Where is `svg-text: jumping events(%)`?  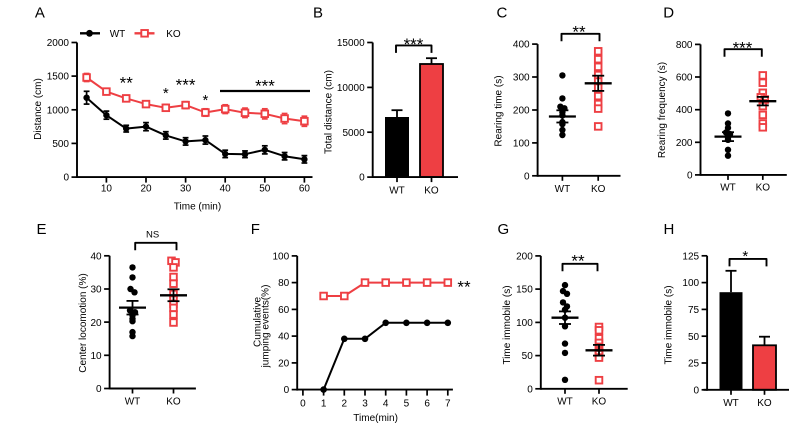 svg-text: jumping events(%) is located at coordinates (265, 327).